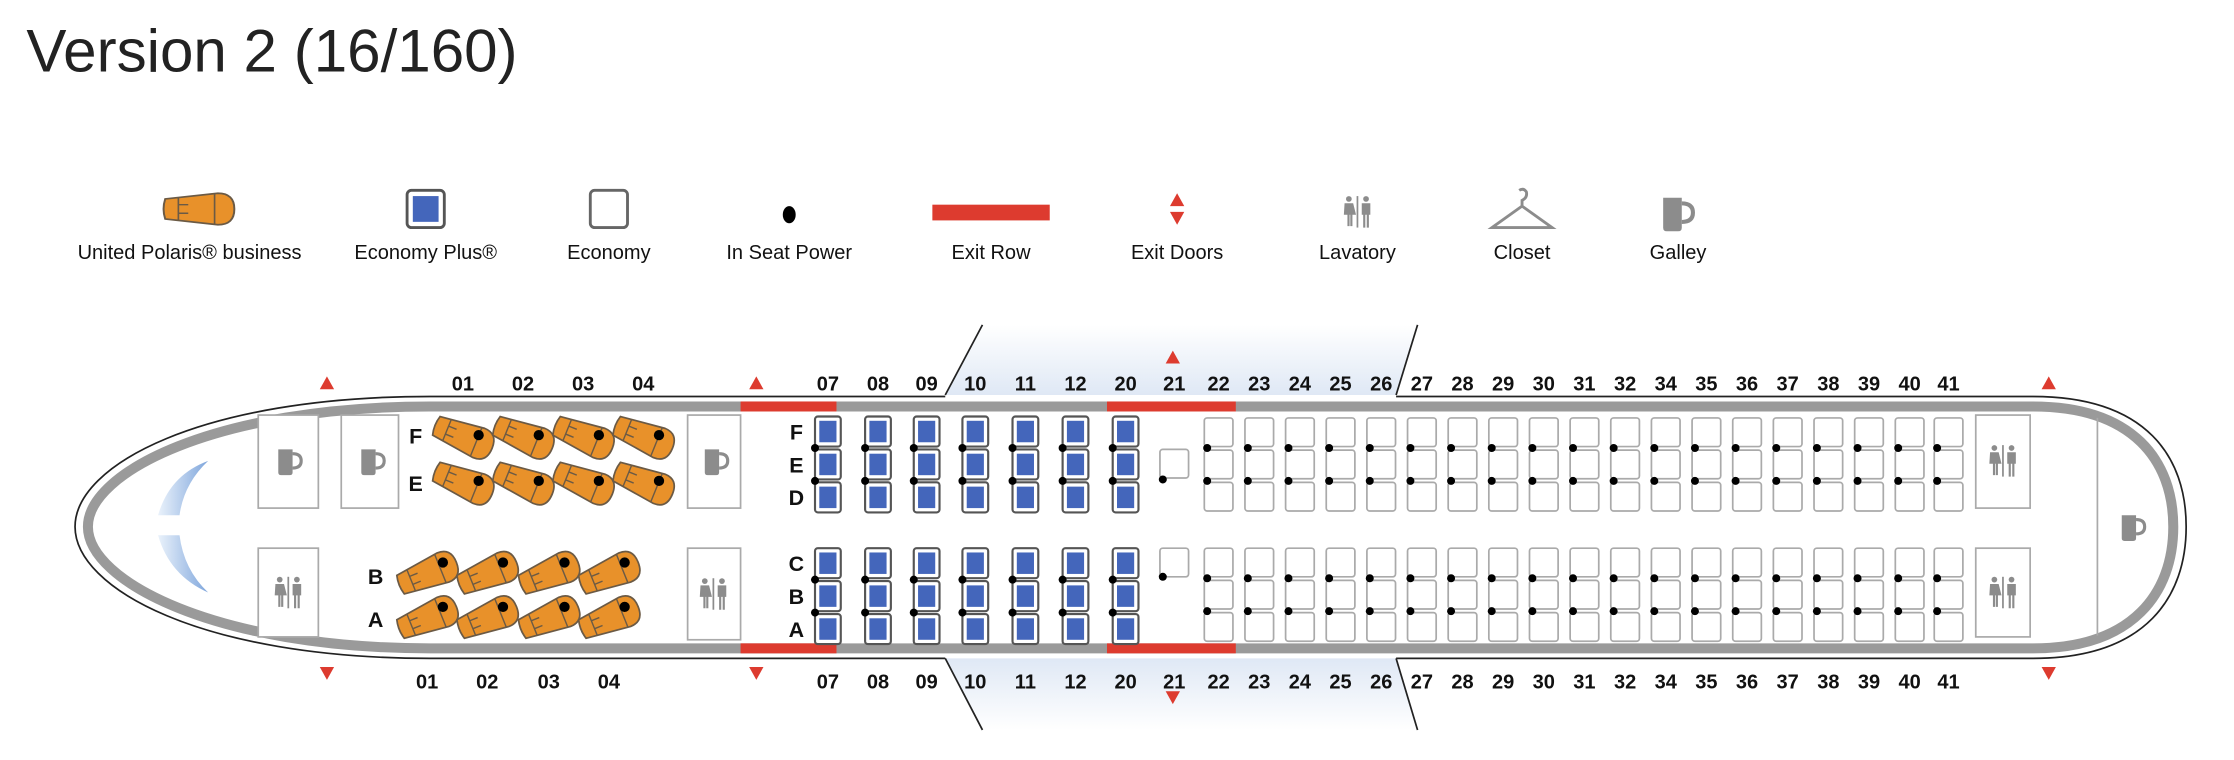  What do you see at coordinates (1625, 627) in the screenshot?
I see `seat-32A` at bounding box center [1625, 627].